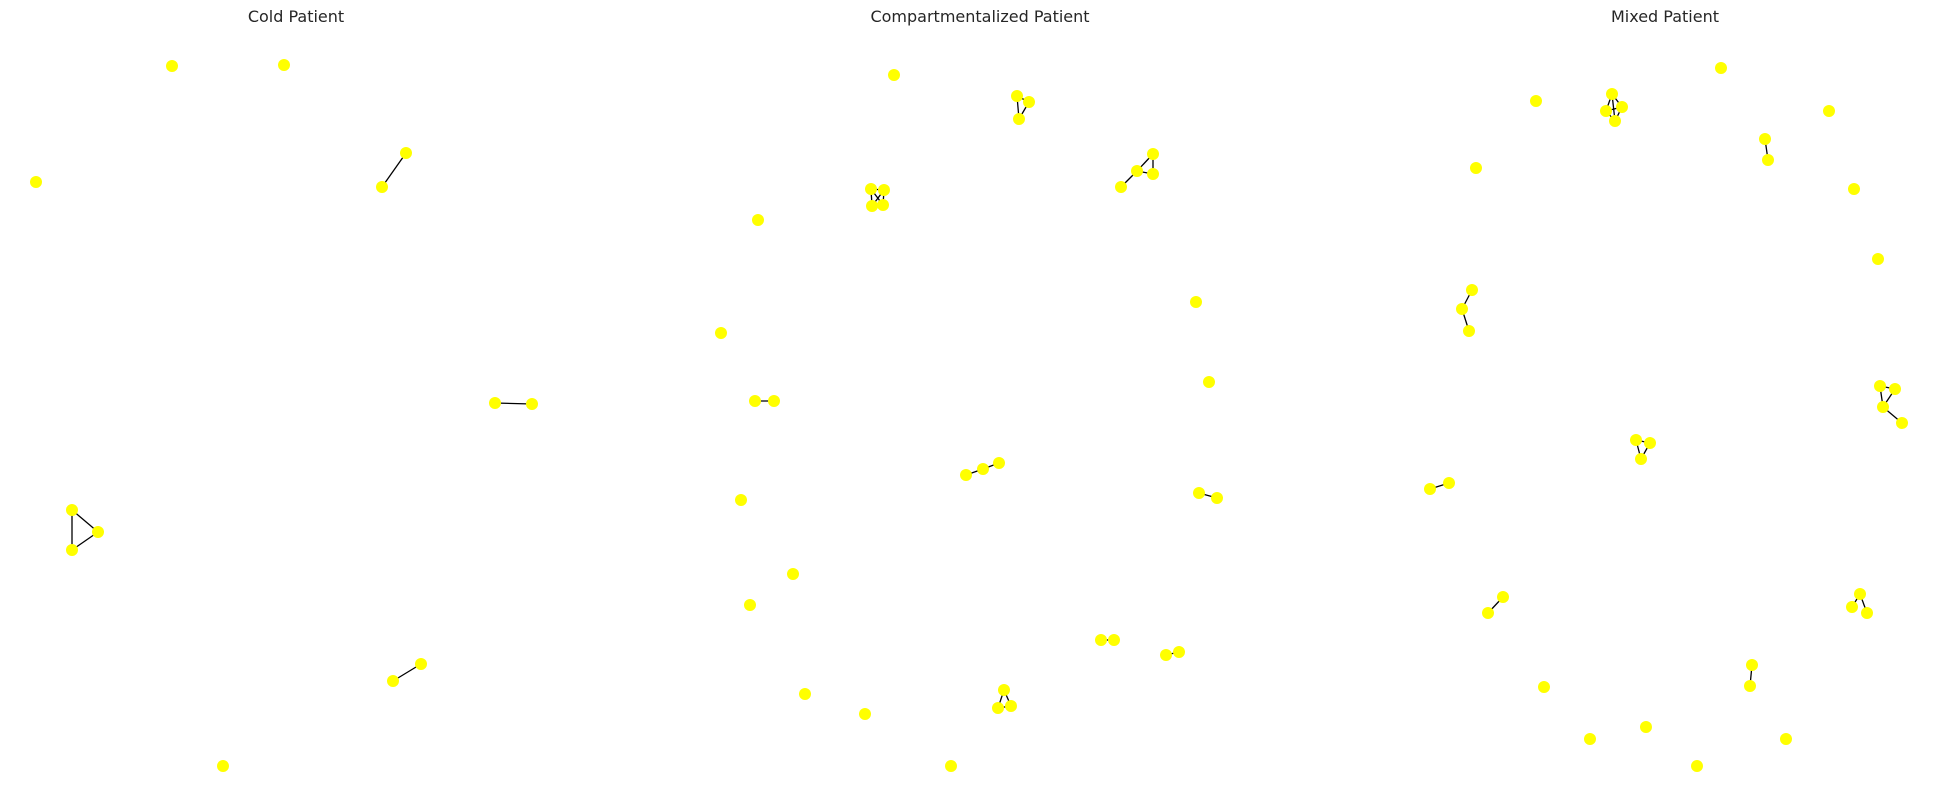 The image size is (1957, 810). Describe the element at coordinates (296, 16) in the screenshot. I see `panel-title-cold-patient: Cold Patient` at that location.